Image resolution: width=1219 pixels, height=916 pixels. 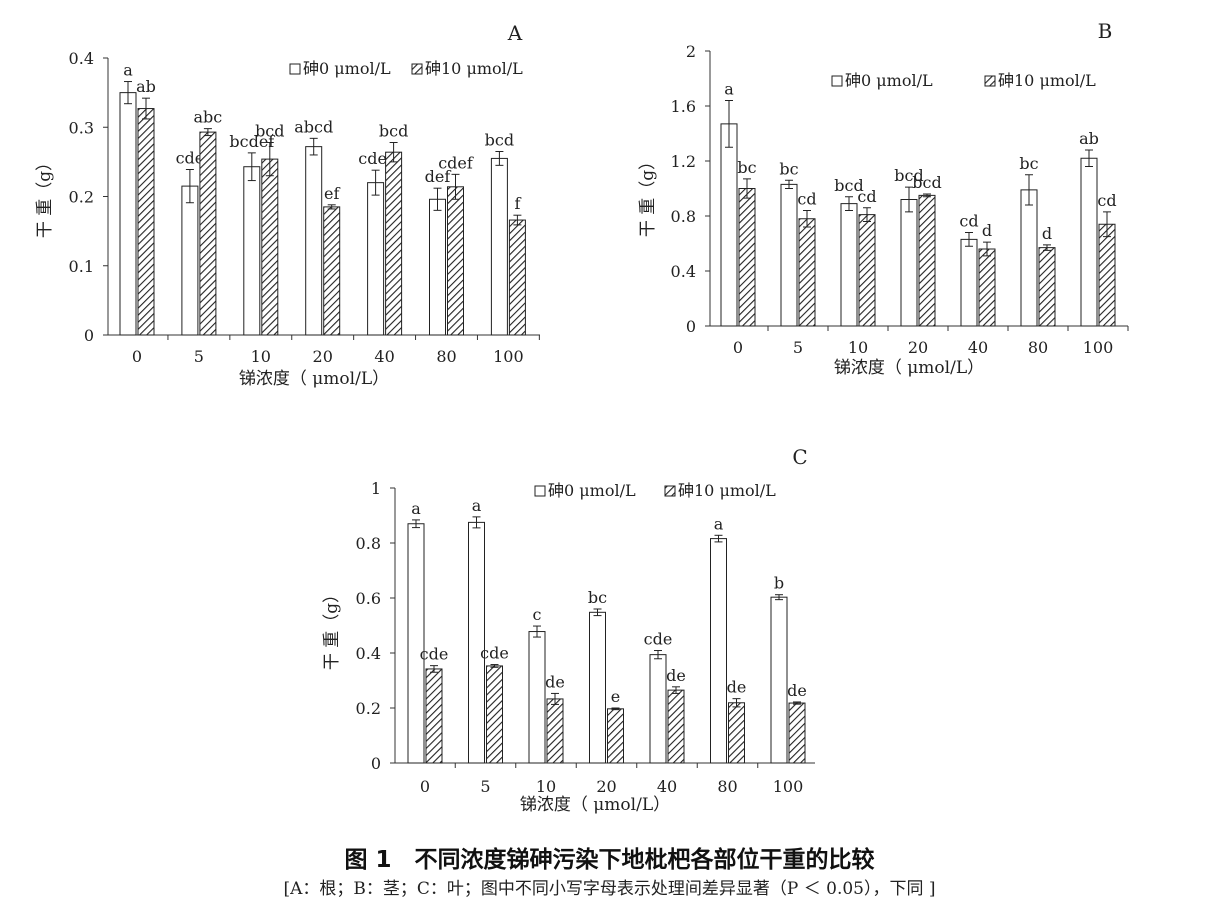 What do you see at coordinates (788, 168) in the screenshot?
I see `significance-label: bc` at bounding box center [788, 168].